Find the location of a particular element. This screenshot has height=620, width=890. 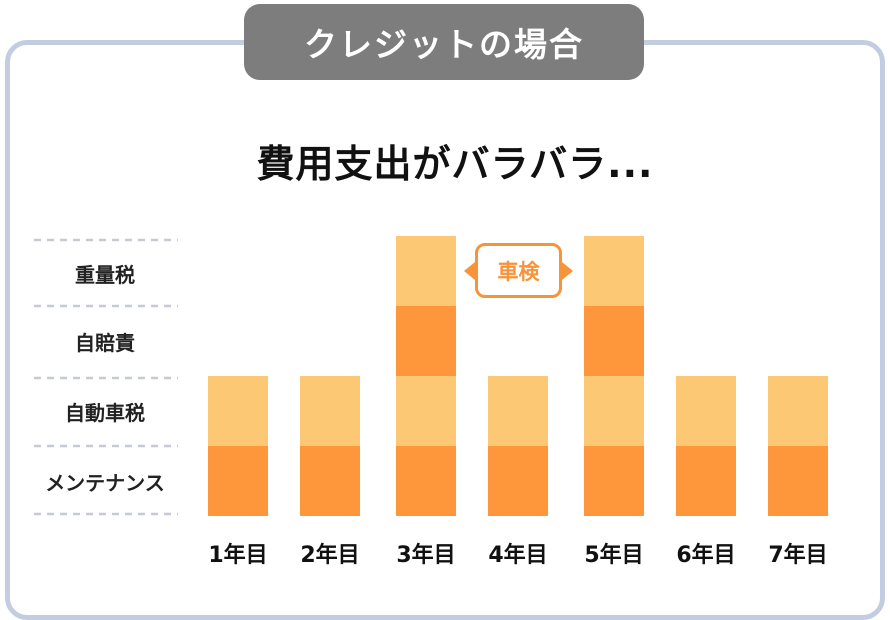

x-tick-label: 1年目 is located at coordinates (238, 555).